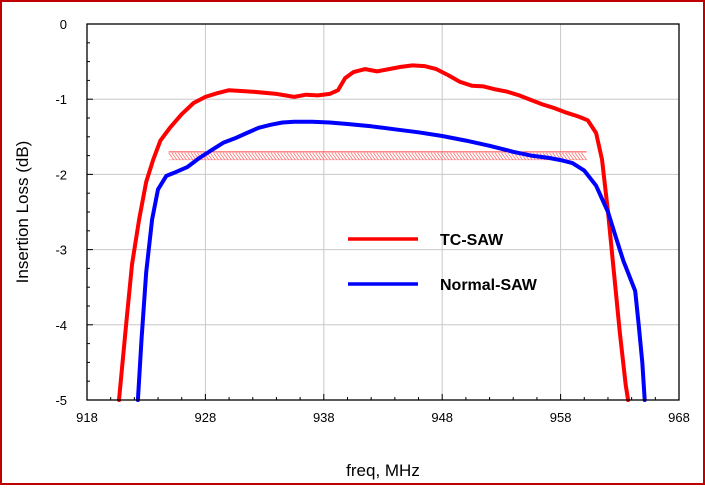  Describe the element at coordinates (443, 263) in the screenshot. I see `legend: TC-SAW Normal-SAW` at that location.